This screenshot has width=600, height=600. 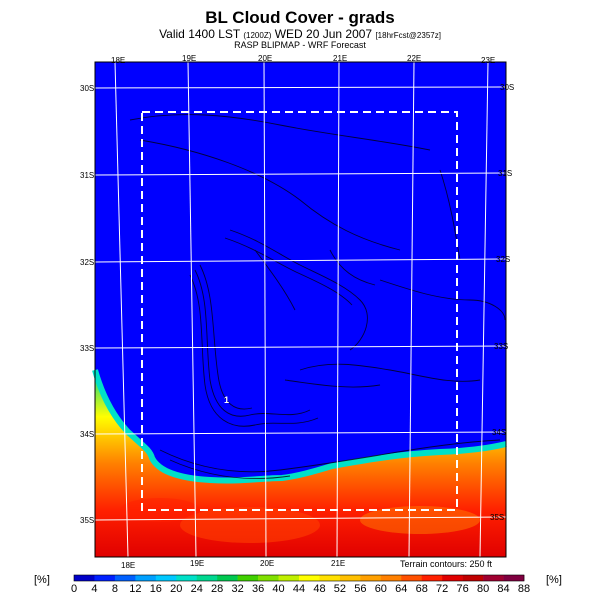 I want to click on coast-band, so click(x=299, y=426).